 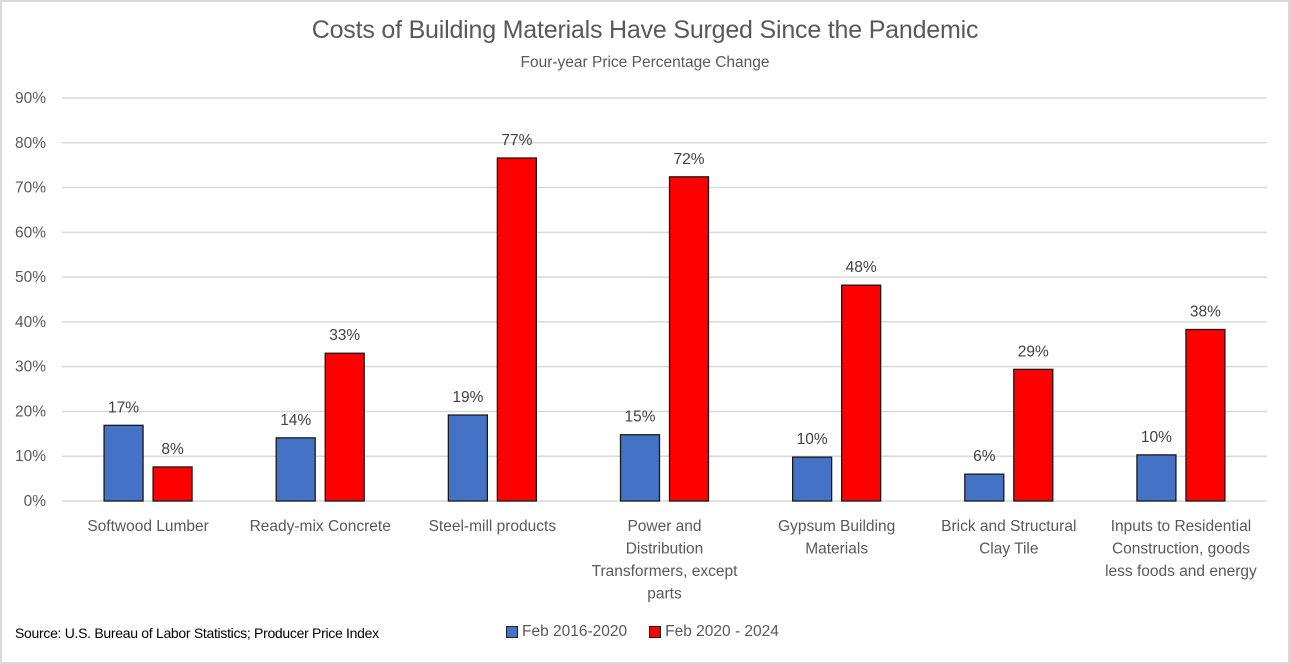 I want to click on data-label: 33%, so click(x=344, y=335).